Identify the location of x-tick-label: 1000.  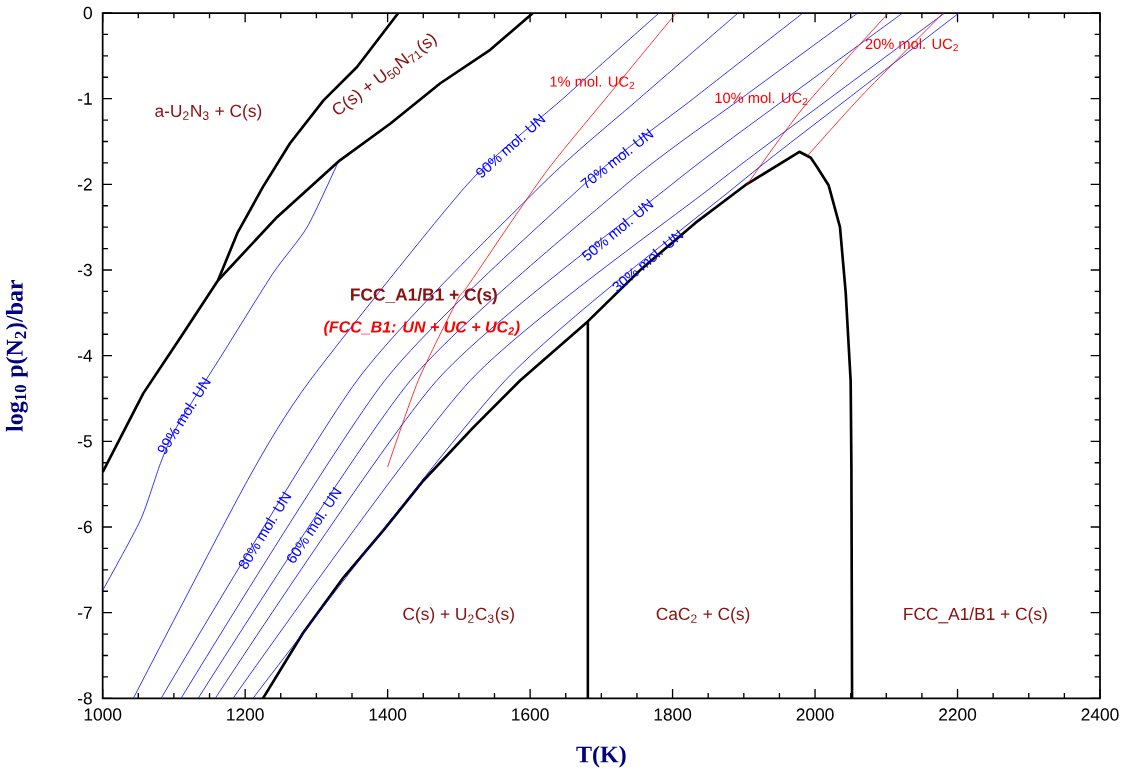
(103, 714).